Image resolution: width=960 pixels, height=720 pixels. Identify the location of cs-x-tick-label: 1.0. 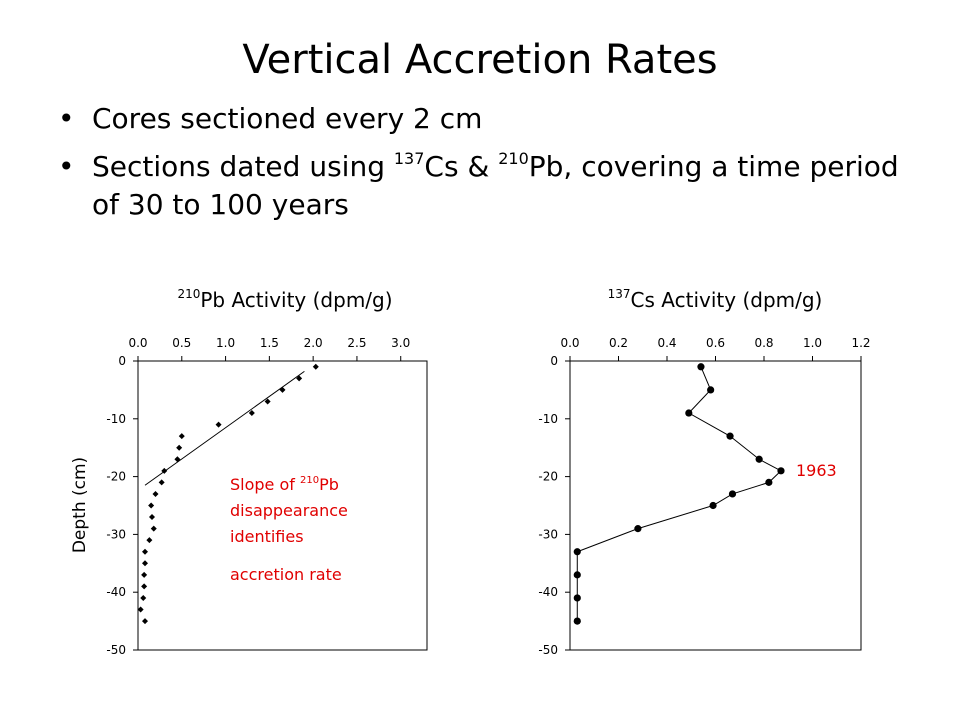
(812, 343).